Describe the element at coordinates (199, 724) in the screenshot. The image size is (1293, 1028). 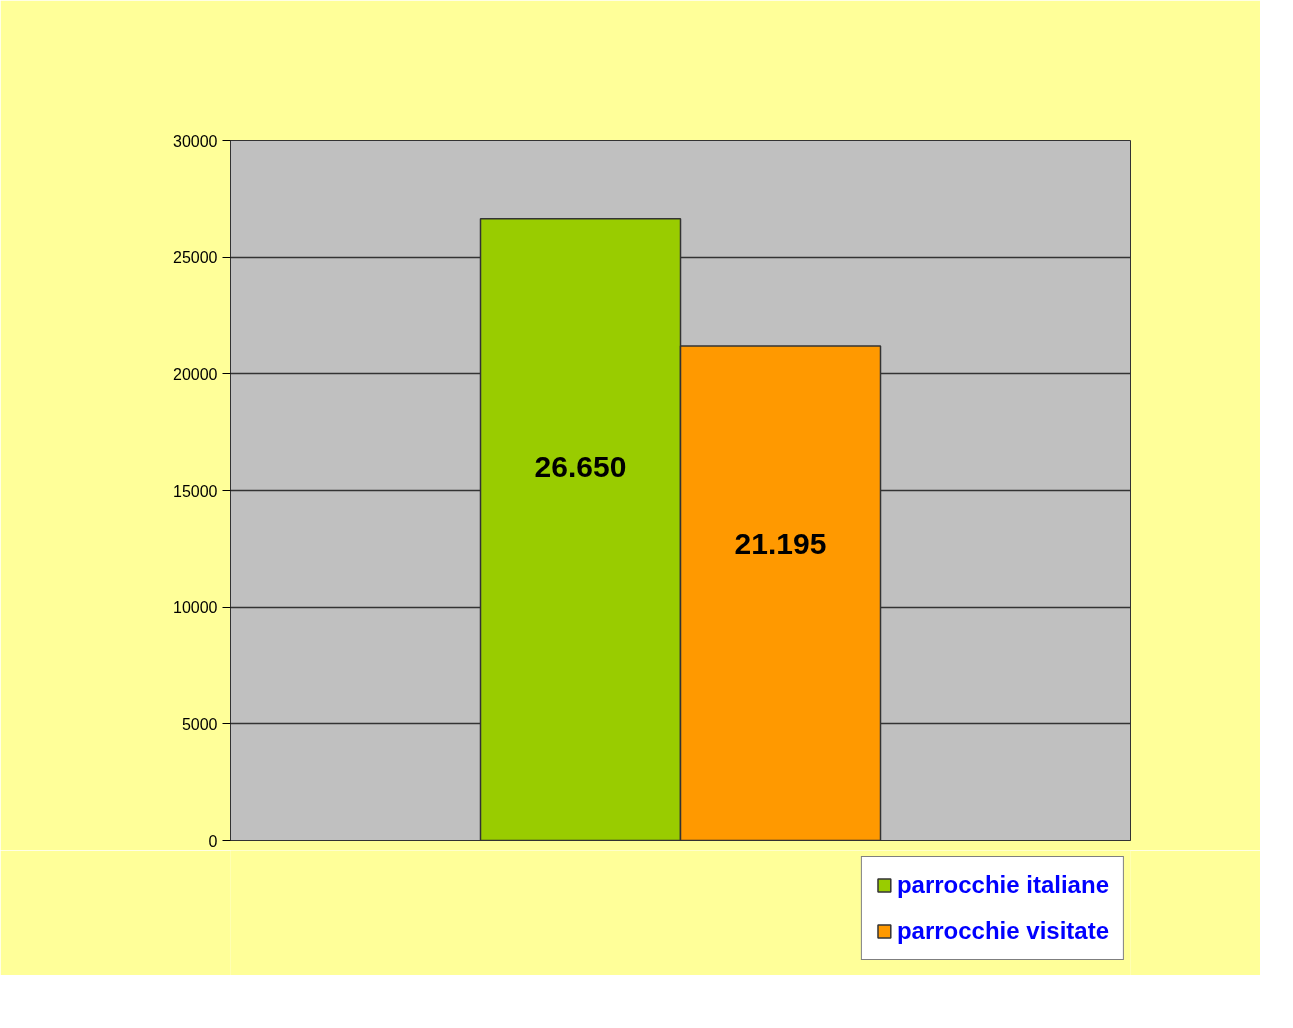
I see `y-tick-label: 5000` at that location.